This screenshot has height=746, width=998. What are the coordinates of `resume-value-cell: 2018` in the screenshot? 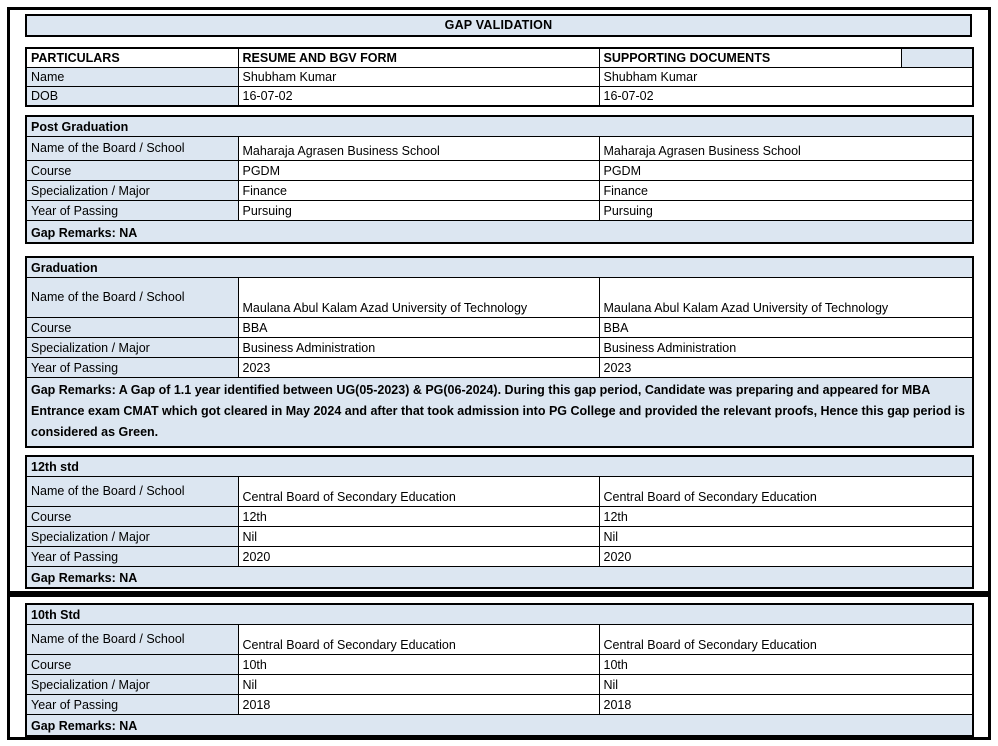 It's located at (418, 704).